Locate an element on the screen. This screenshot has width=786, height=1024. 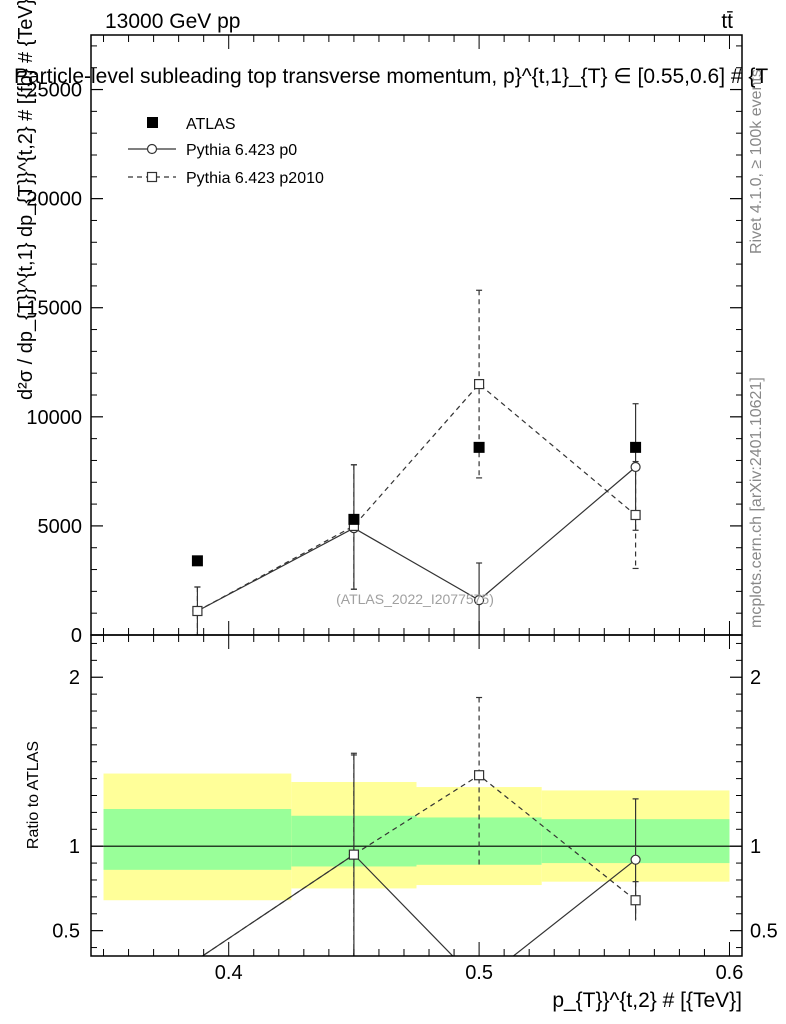
legend: ATLAS Pythia 6.423 p0 Pythia 6.423 p2010 is located at coordinates (226, 151).